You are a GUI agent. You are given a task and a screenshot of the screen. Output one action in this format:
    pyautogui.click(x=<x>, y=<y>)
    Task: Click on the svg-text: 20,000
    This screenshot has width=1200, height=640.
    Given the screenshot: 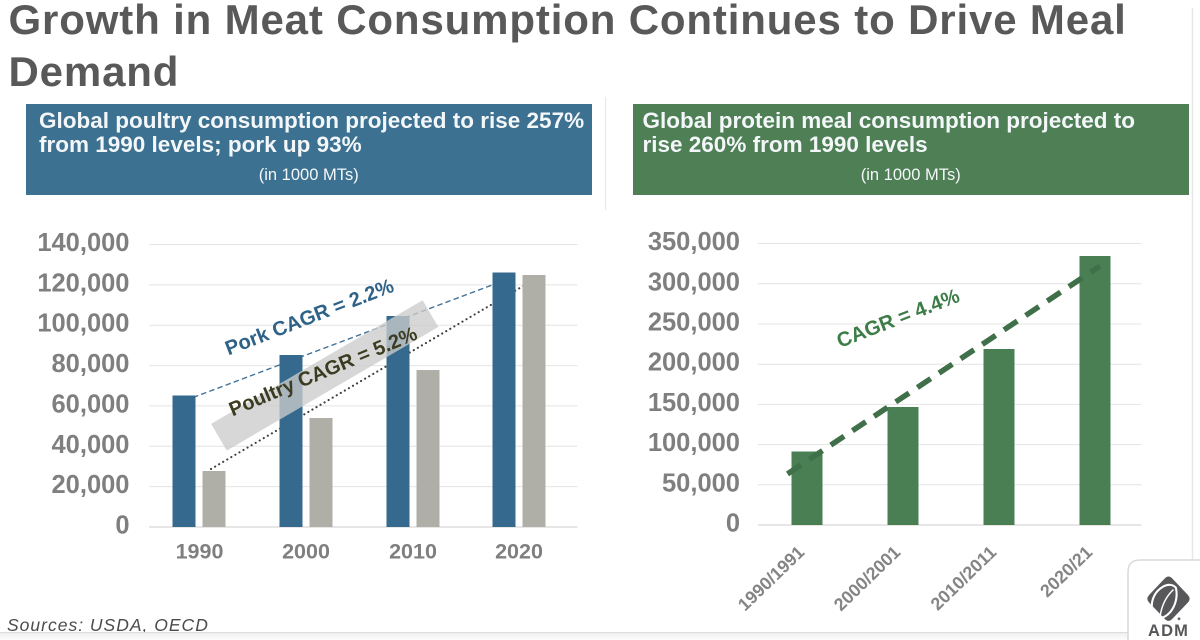 What is the action you would take?
    pyautogui.click(x=91, y=485)
    